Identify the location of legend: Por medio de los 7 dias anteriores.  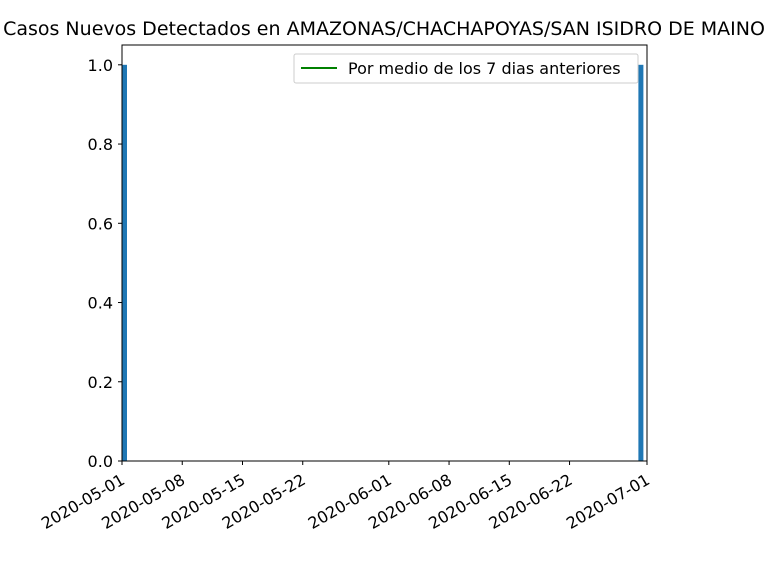
(466, 68).